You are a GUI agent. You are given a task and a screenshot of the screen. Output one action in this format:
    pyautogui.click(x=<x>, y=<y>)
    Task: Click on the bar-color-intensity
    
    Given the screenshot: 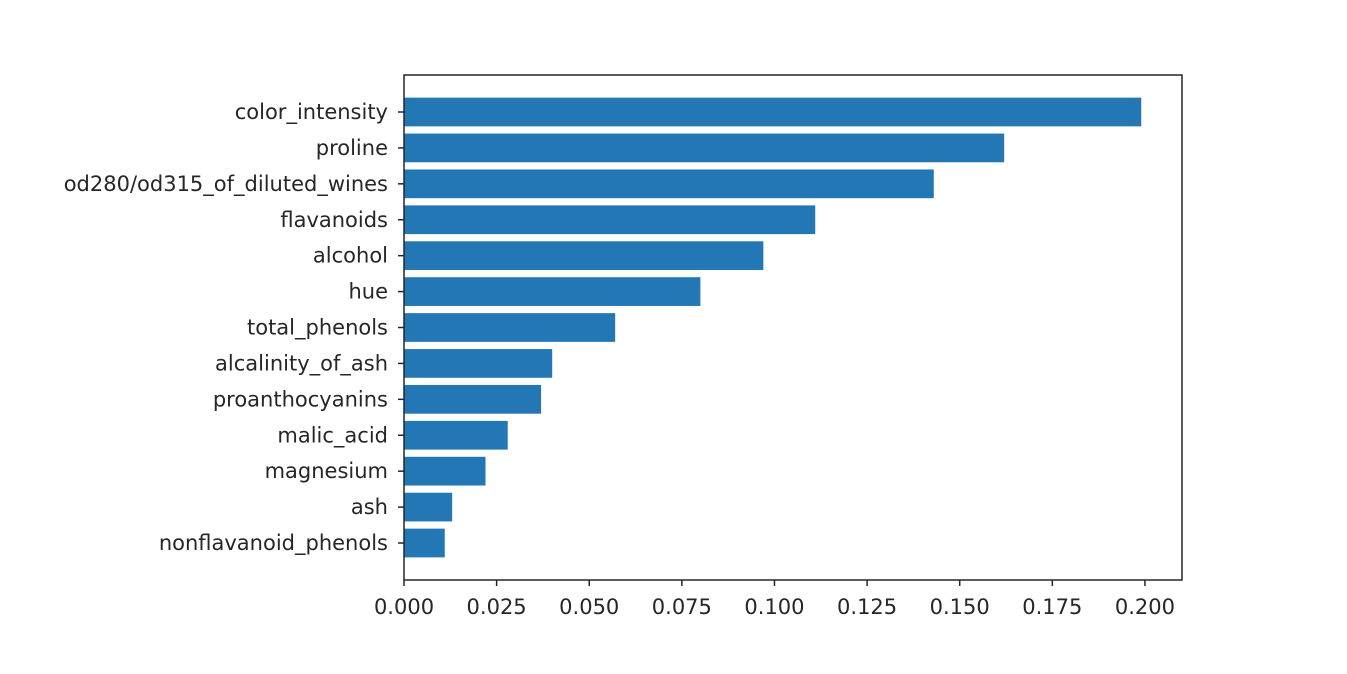 What is the action you would take?
    pyautogui.click(x=773, y=112)
    